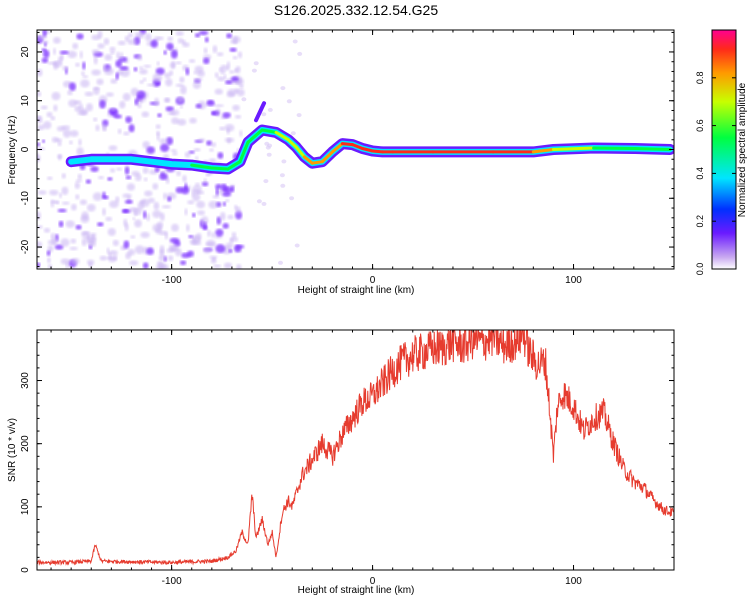 The image size is (750, 600). I want to click on colorbar-tick-label: 0.0, so click(700, 269).